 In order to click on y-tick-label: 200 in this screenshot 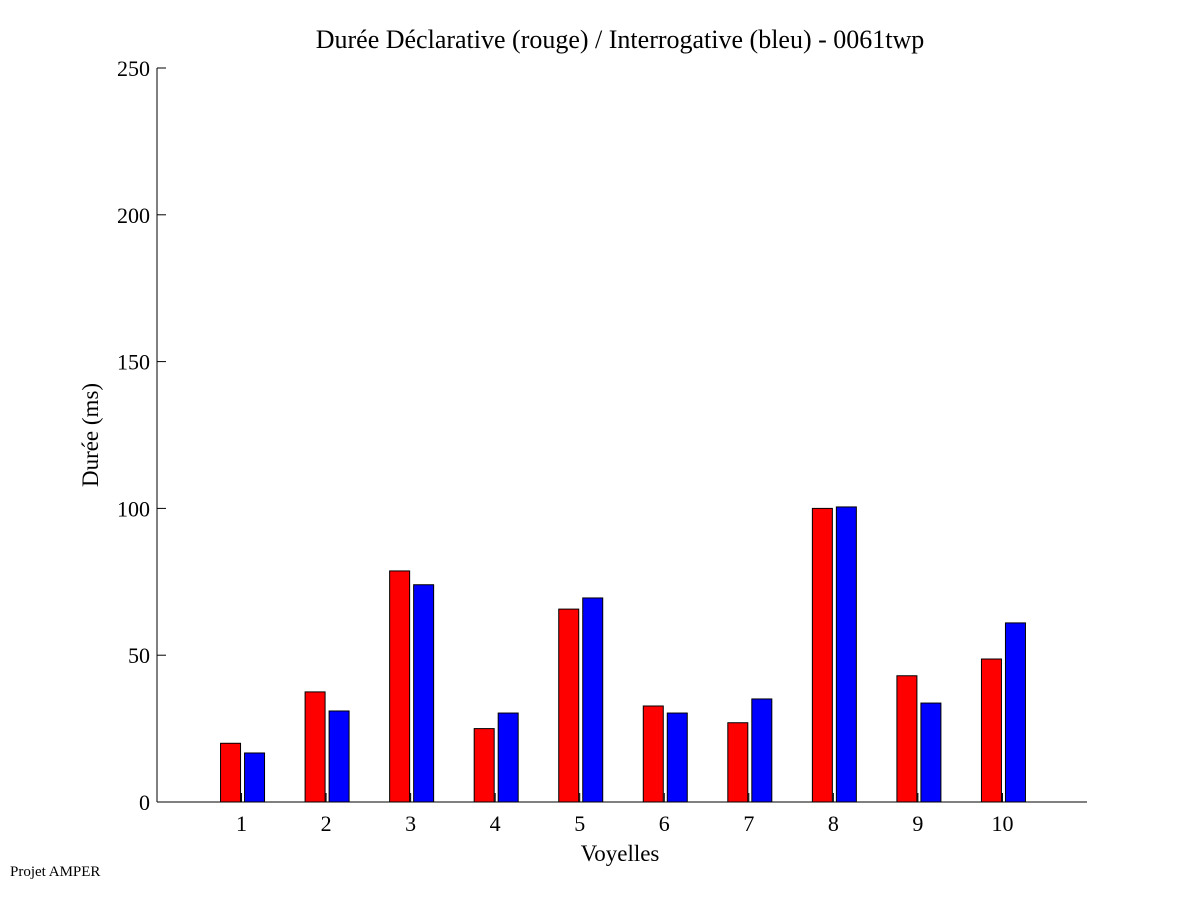, I will do `click(133, 215)`.